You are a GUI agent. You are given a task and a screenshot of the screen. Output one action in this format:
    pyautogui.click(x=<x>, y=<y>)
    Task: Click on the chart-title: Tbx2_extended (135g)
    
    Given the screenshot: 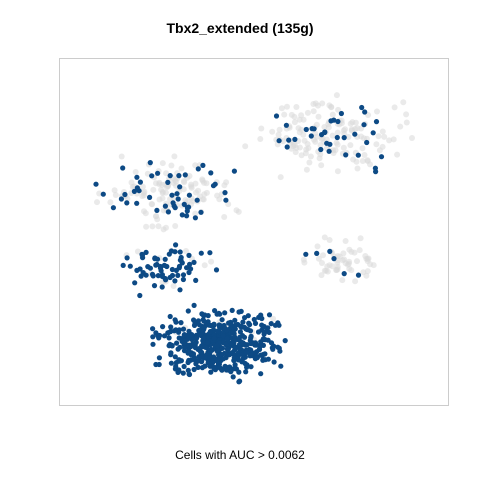 What is the action you would take?
    pyautogui.click(x=240, y=28)
    